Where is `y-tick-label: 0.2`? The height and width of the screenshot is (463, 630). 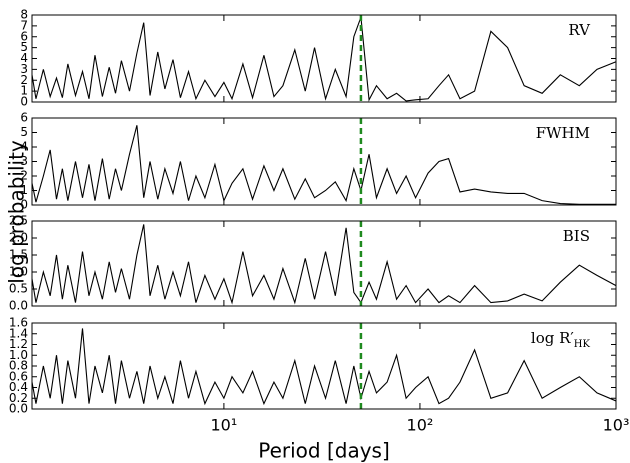
y-tick-label: 0.2 is located at coordinates (18, 398).